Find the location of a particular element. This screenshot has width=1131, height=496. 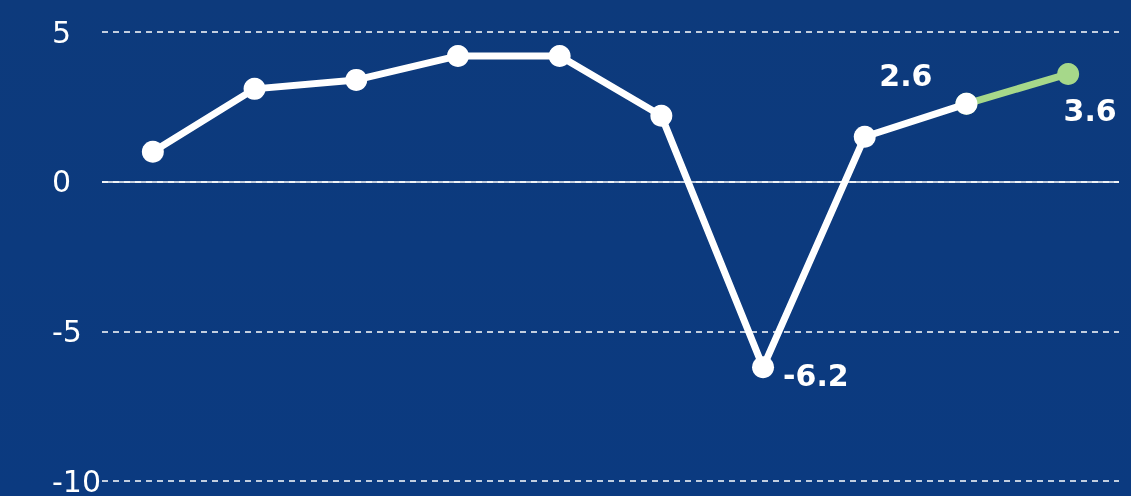

data-label: -6.2 is located at coordinates (816, 375).